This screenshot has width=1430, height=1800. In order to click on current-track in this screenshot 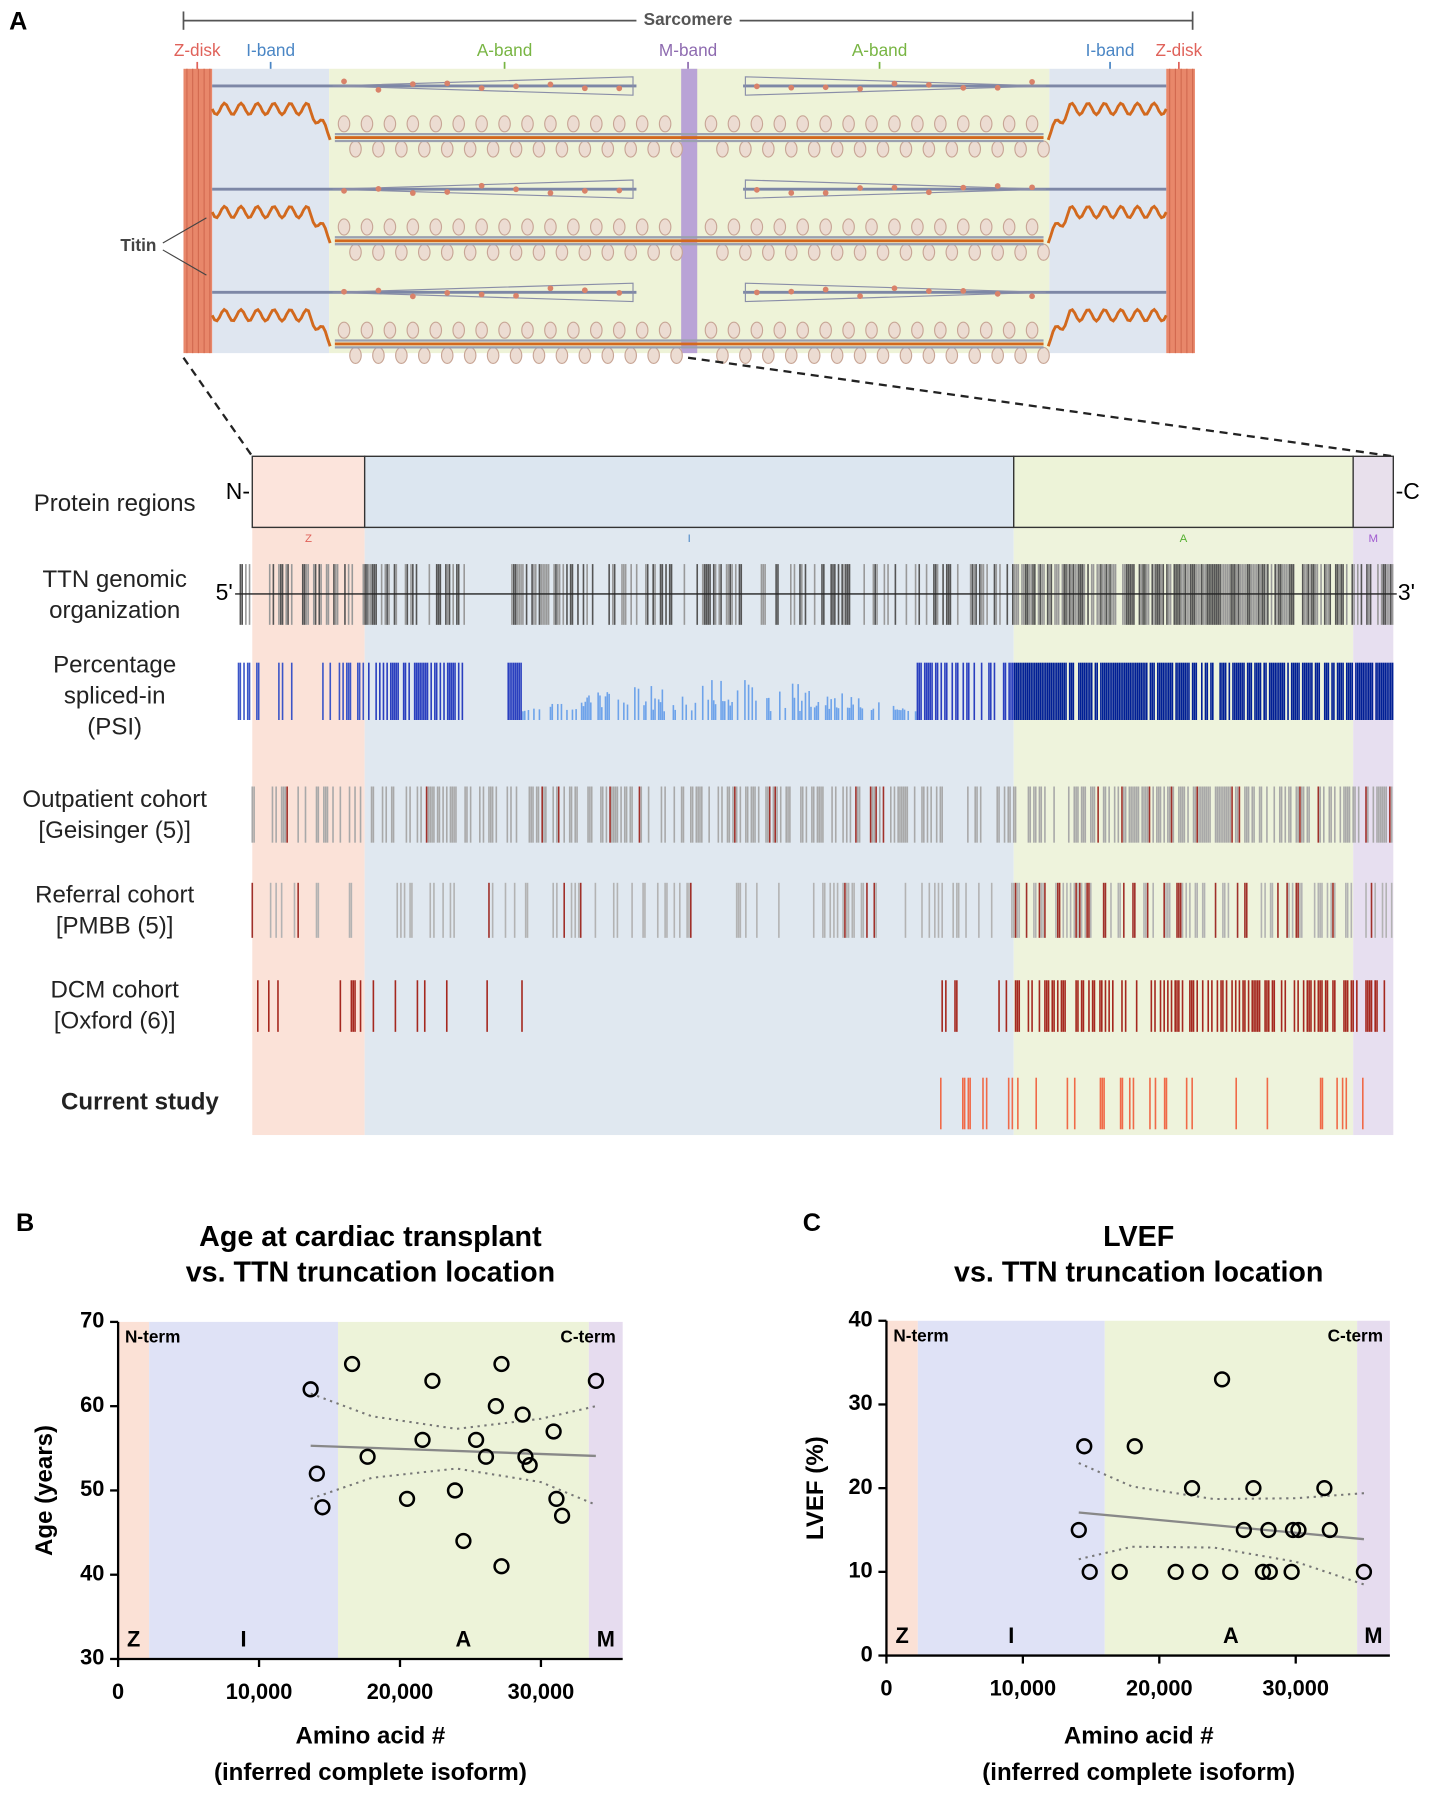, I will do `click(1151, 1103)`.